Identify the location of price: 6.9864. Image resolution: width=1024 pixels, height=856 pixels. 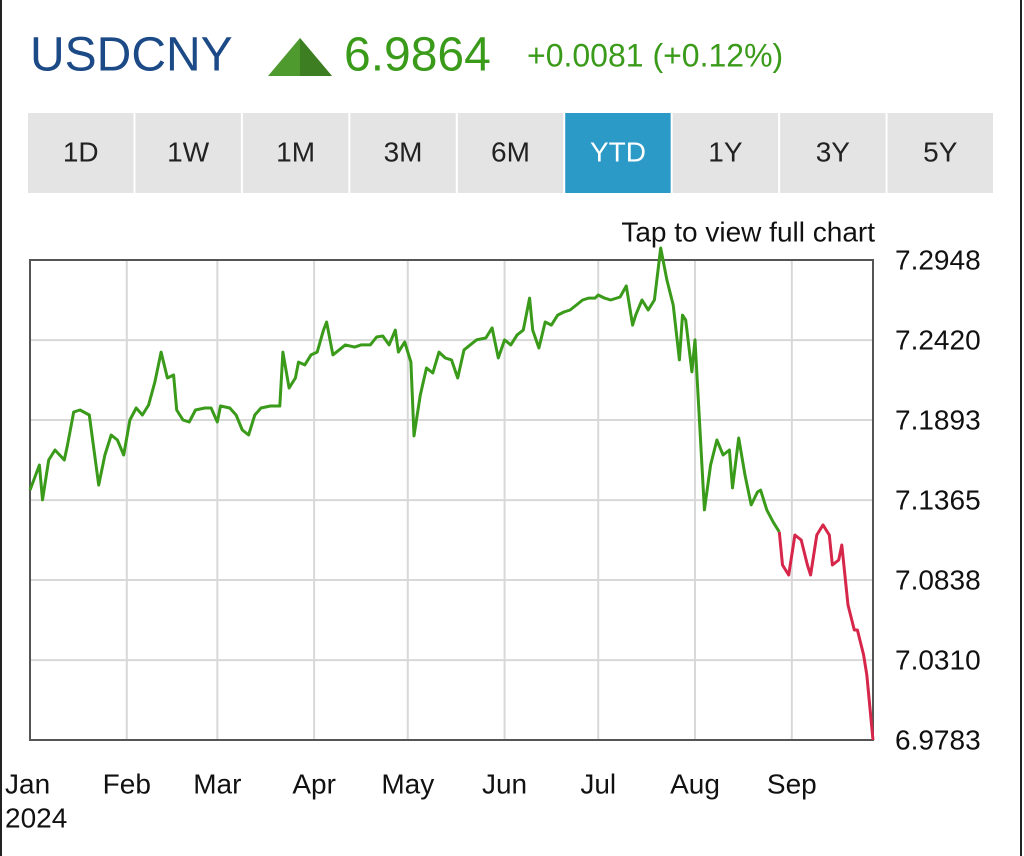
(417, 55).